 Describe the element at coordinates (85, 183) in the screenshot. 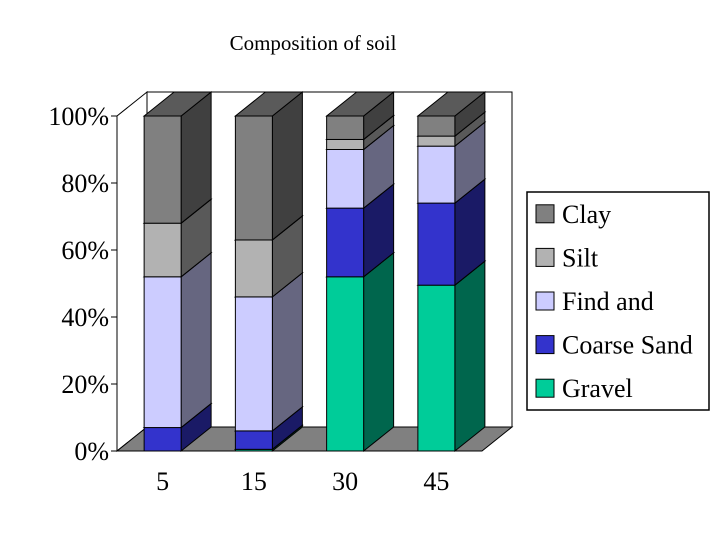

I see `y-tick-label: 80%` at that location.